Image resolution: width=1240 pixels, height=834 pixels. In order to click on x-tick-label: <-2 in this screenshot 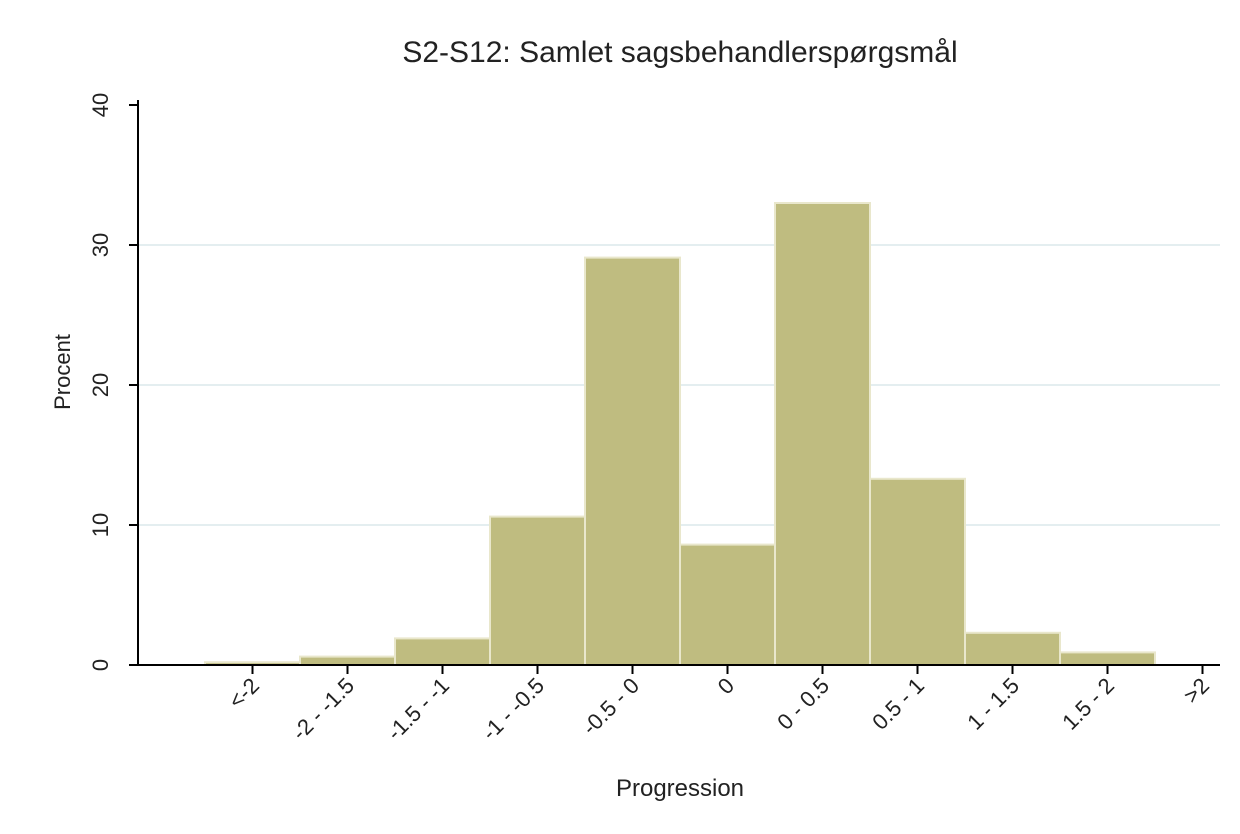, I will do `click(243, 693)`.